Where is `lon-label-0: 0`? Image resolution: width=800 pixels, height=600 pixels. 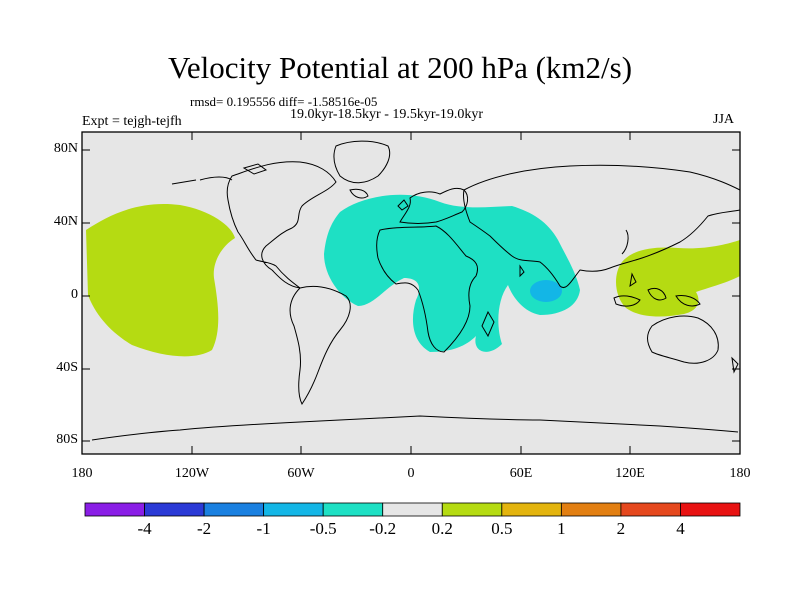 lon-label-0: 0 is located at coordinates (411, 473).